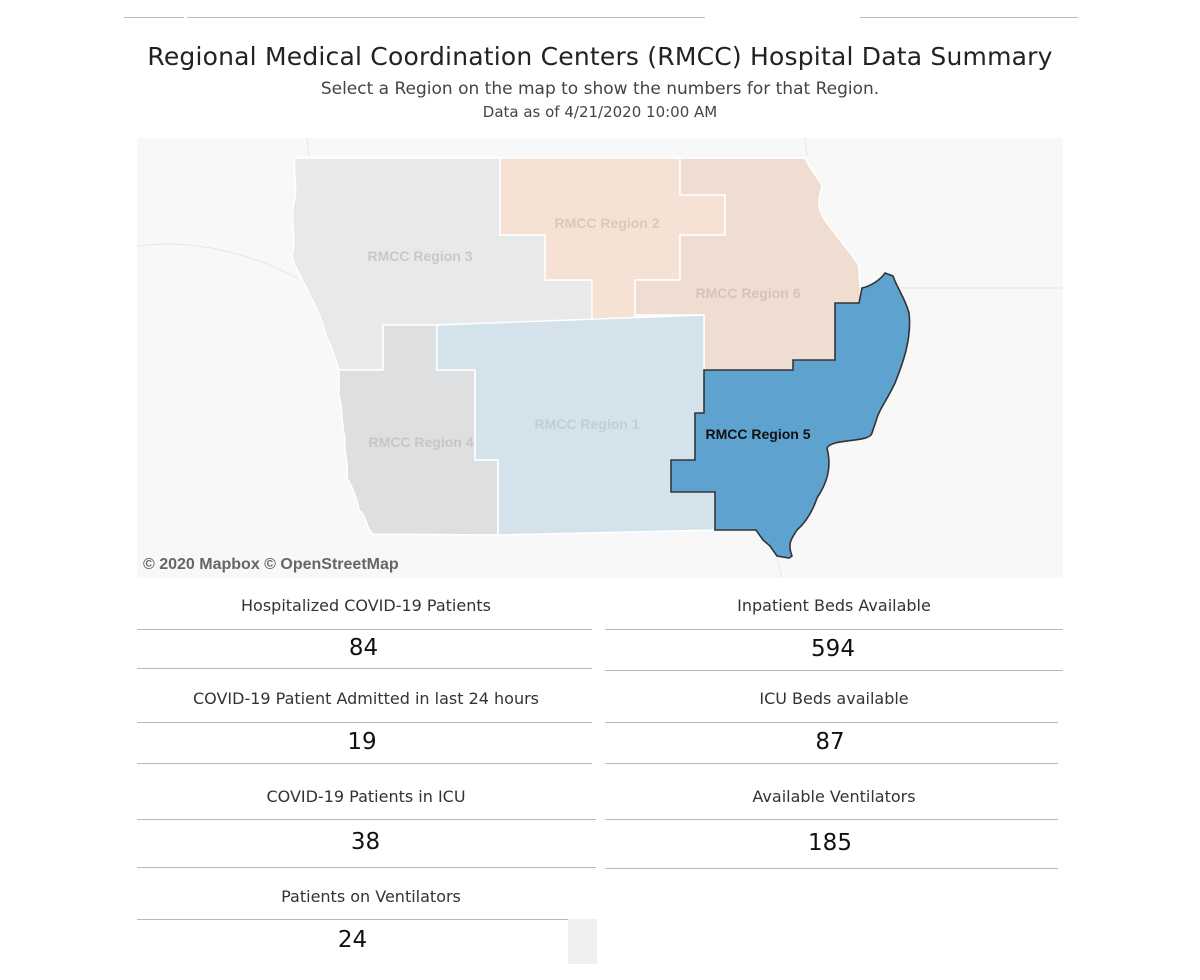  What do you see at coordinates (834, 698) in the screenshot?
I see `icu-beds-label: ICU Beds available` at bounding box center [834, 698].